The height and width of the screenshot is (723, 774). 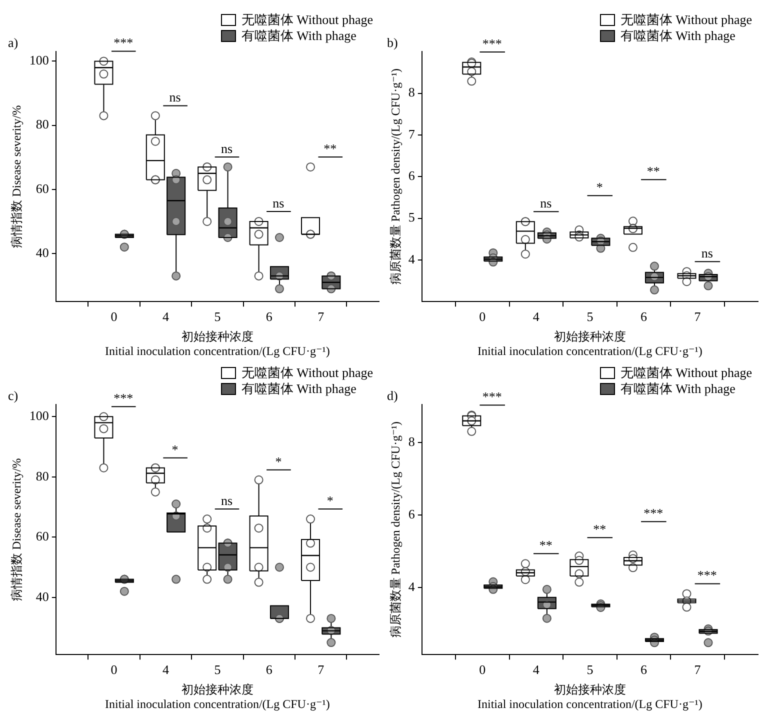 What do you see at coordinates (392, 396) in the screenshot?
I see `chart-title: d)` at bounding box center [392, 396].